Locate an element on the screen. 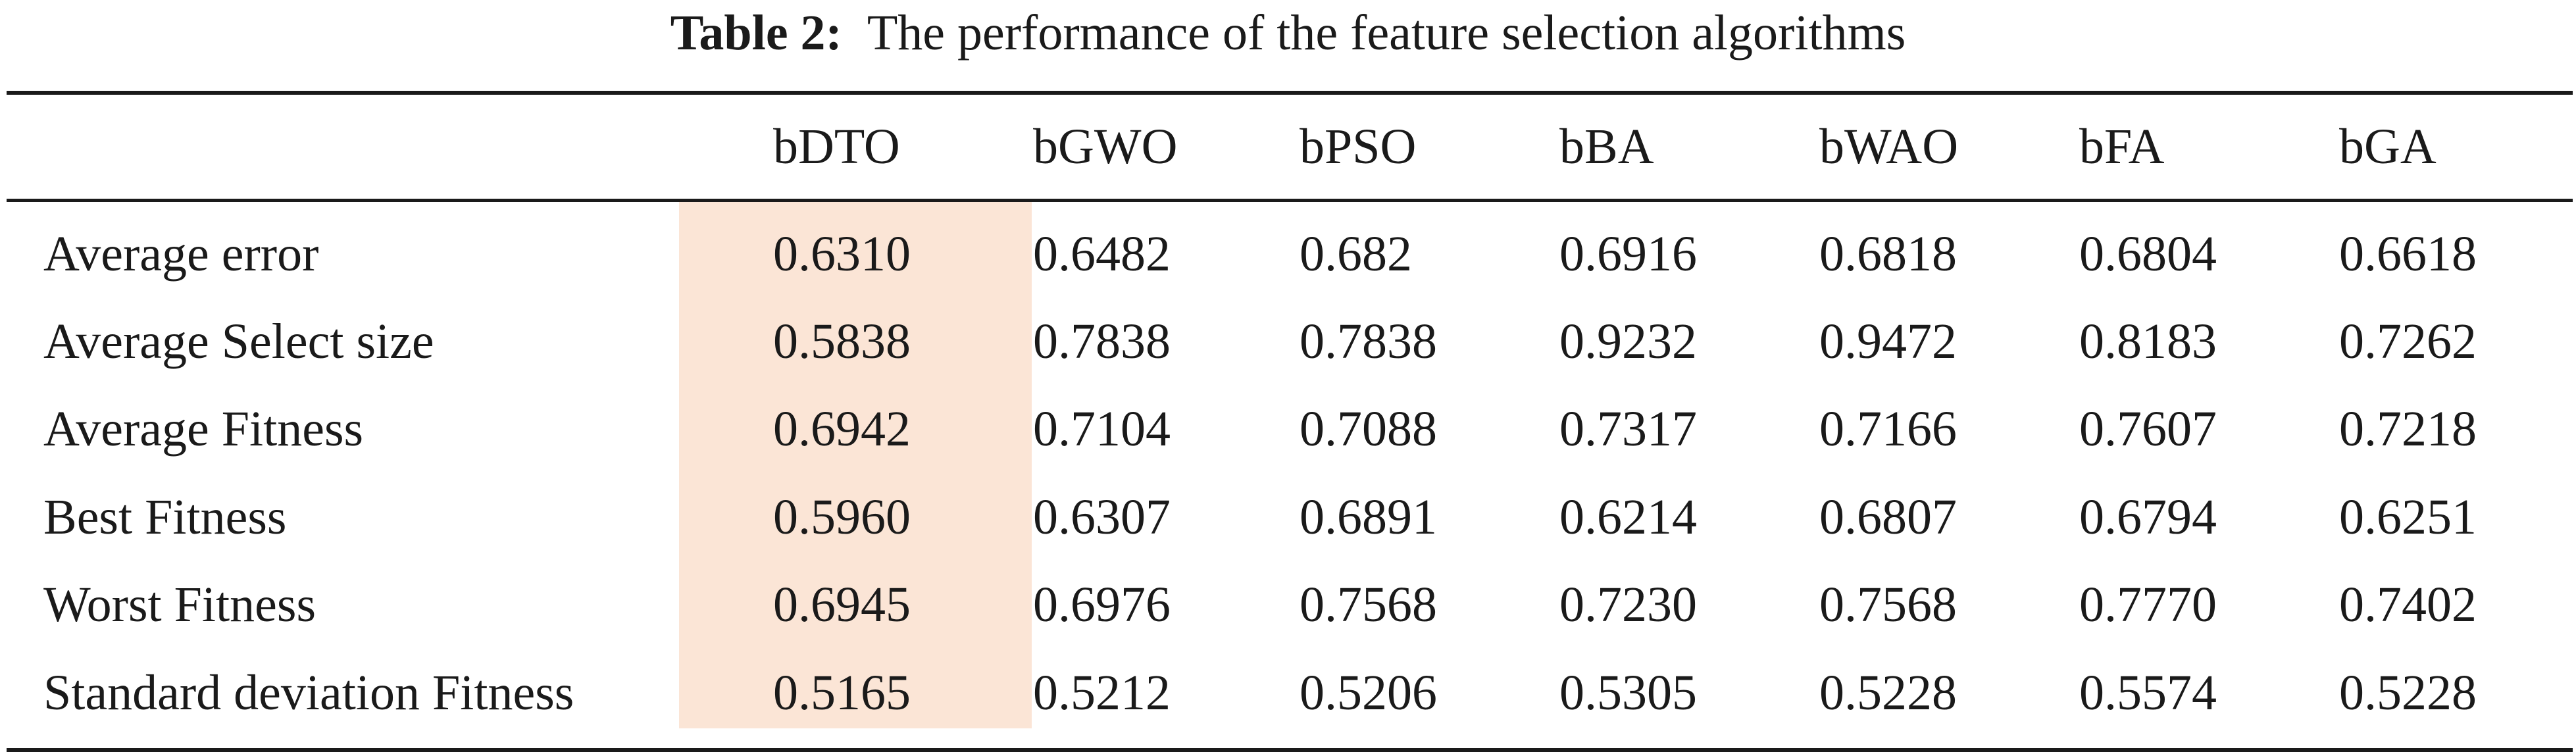  table-cell: 0.7230 is located at coordinates (1628, 604).